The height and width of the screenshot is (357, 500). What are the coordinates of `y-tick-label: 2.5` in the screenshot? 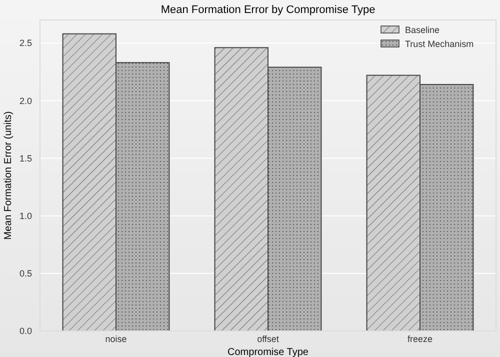 It's located at (25, 43).